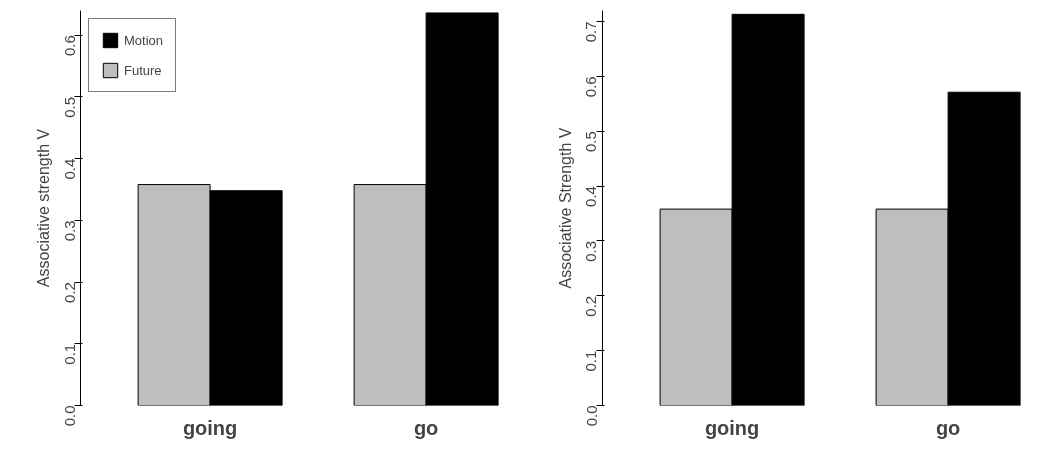 This screenshot has width=1044, height=455. I want to click on y-axis-title: Associative Strength V, so click(565, 208).